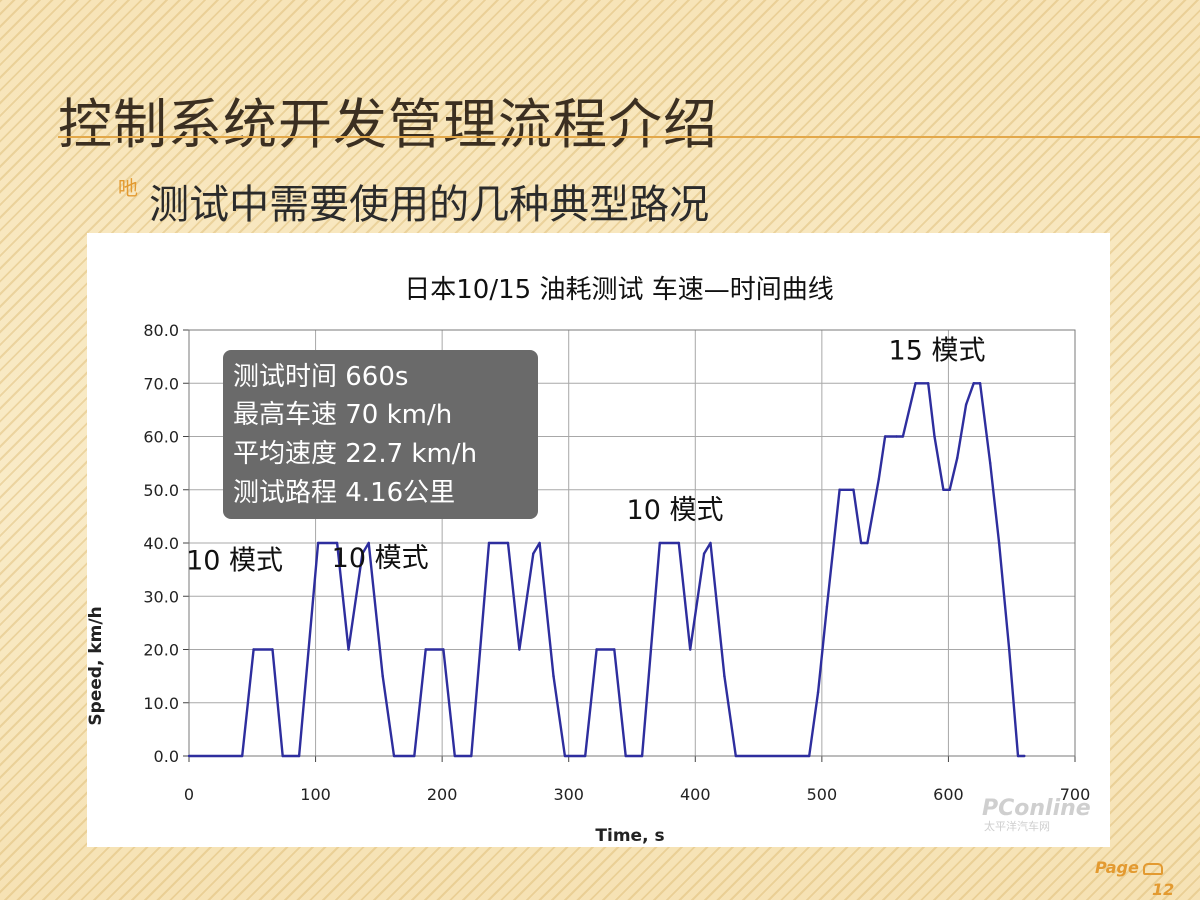  What do you see at coordinates (96, 665) in the screenshot?
I see `y-axis-title: Speed, km/h` at bounding box center [96, 665].